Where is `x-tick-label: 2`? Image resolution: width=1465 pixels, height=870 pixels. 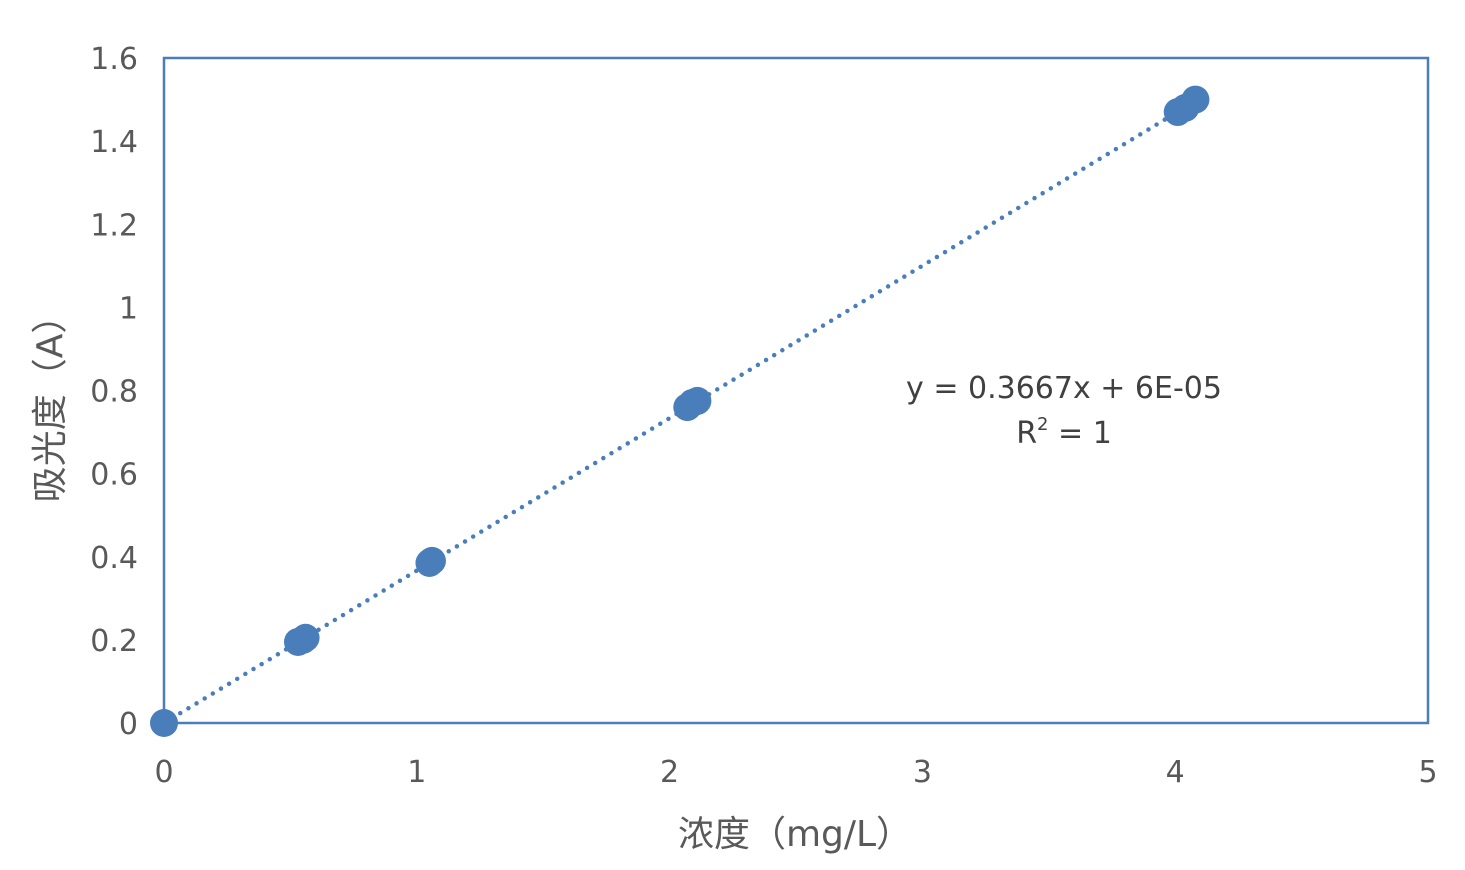
x-tick-label: 2 is located at coordinates (669, 772).